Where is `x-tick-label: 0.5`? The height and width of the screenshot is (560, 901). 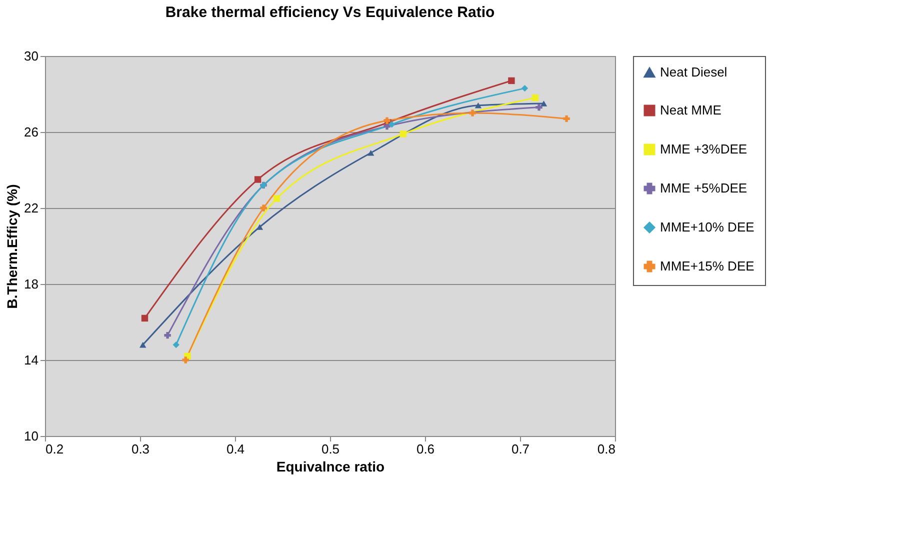 x-tick-label: 0.5 is located at coordinates (330, 449).